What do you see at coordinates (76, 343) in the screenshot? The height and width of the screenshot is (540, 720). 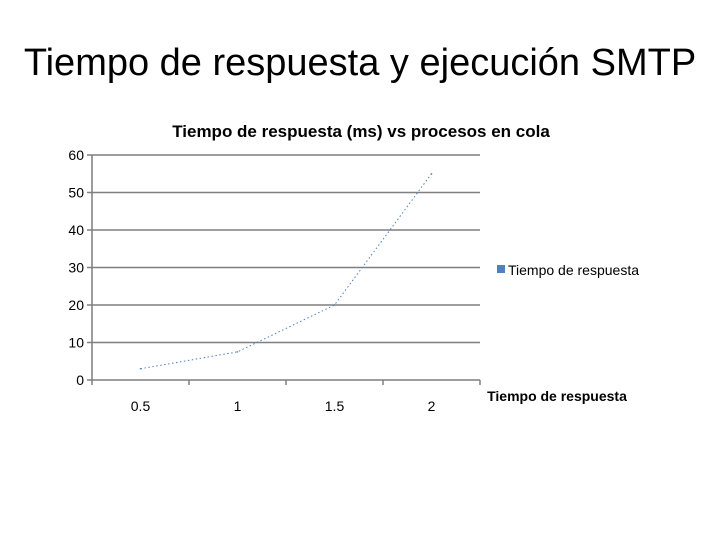 I see `y-tick-label: 10` at bounding box center [76, 343].